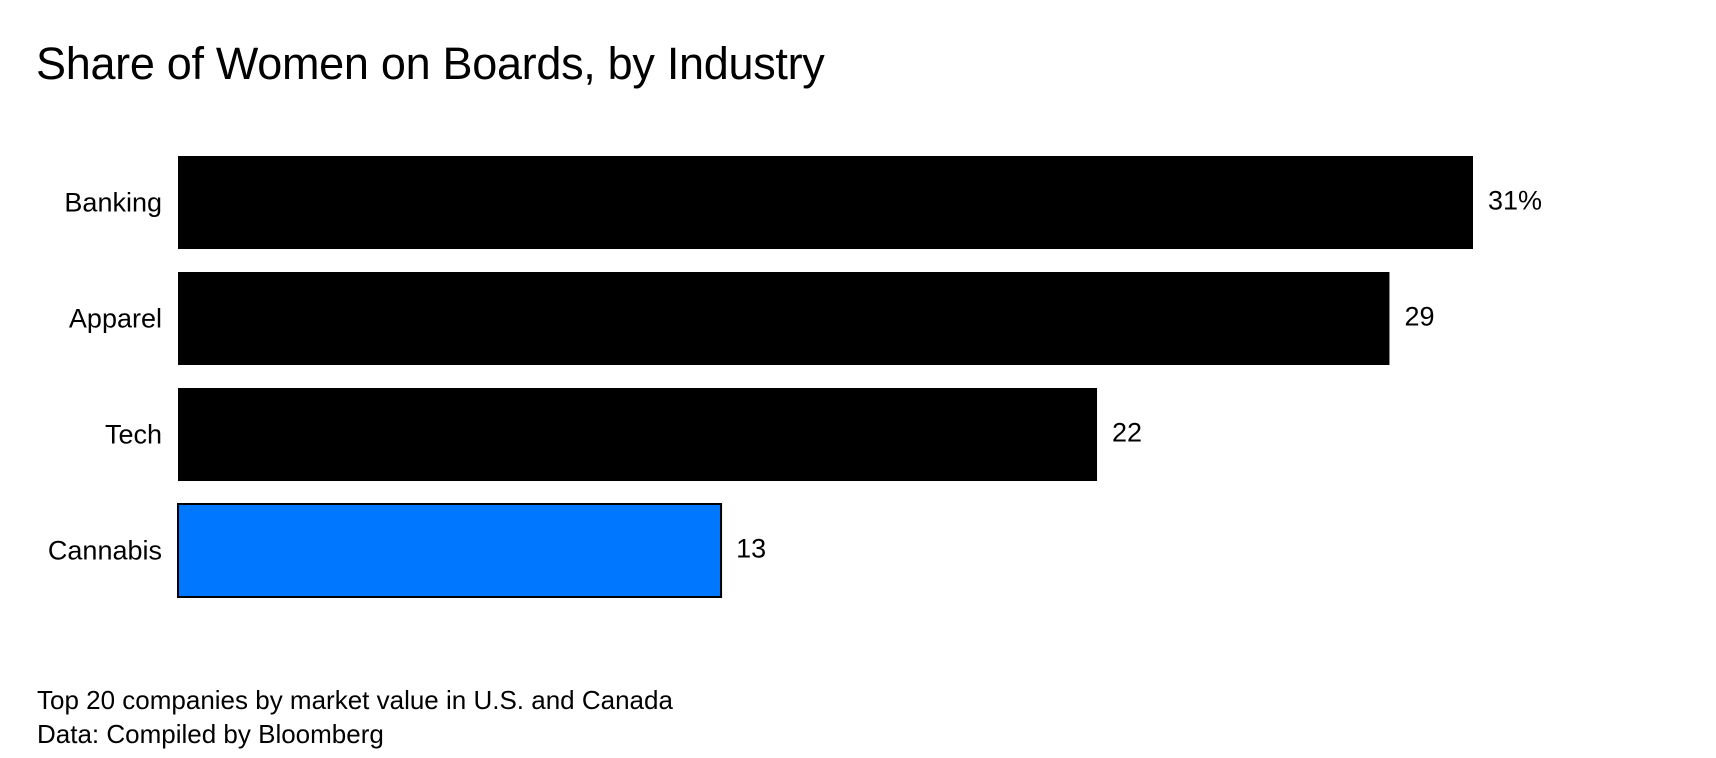  Describe the element at coordinates (1127, 433) in the screenshot. I see `value-label-tech: 22` at that location.